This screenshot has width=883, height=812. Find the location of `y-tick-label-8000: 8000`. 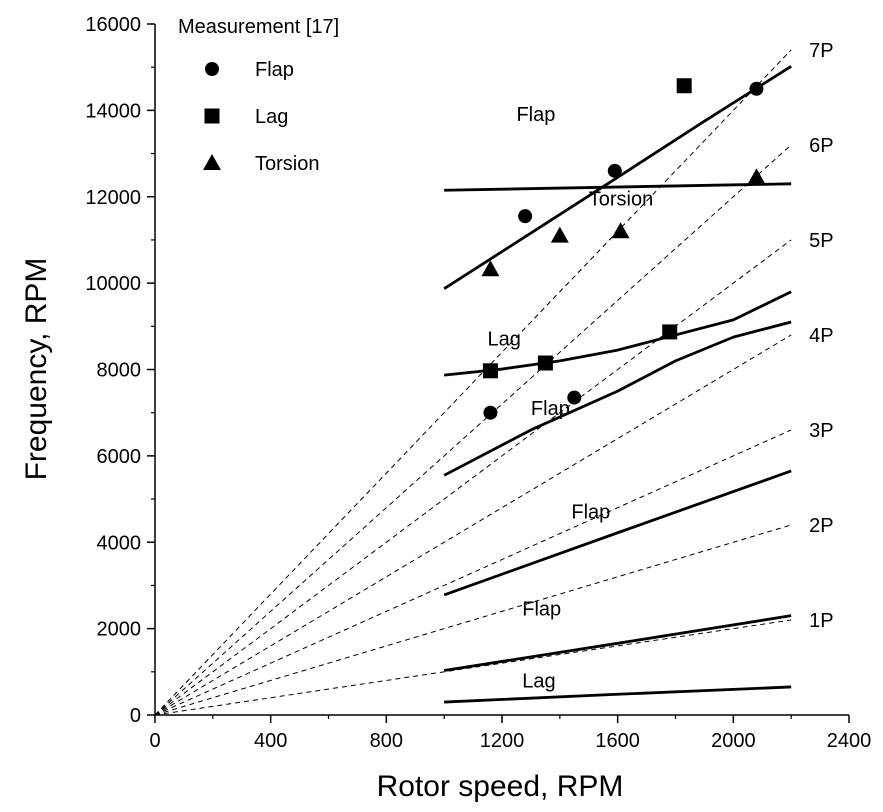

y-tick-label-8000: 8000 is located at coordinates (119, 371).